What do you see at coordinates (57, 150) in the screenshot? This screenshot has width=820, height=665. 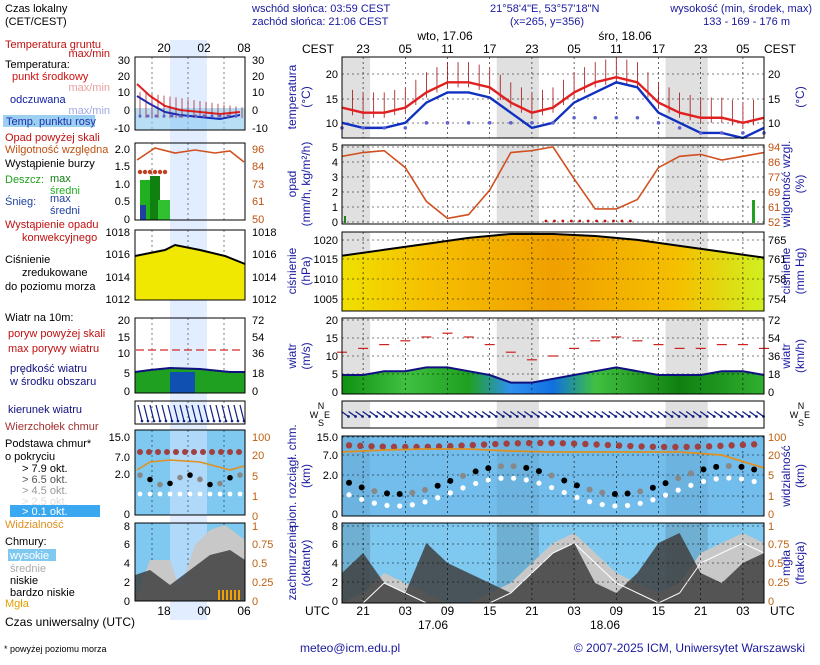 I see `legend-text: Wilgotność względna` at bounding box center [57, 150].